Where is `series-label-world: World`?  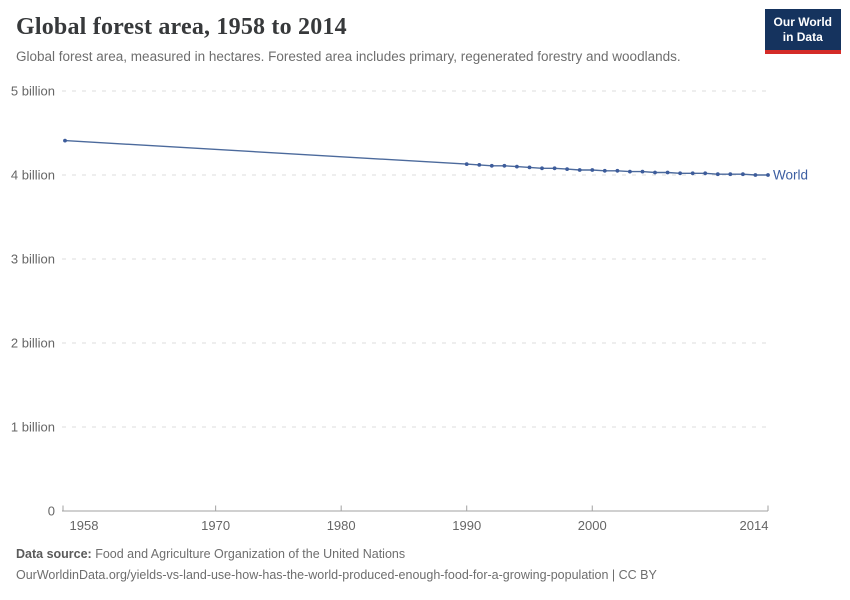
series-label-world: World is located at coordinates (790, 175).